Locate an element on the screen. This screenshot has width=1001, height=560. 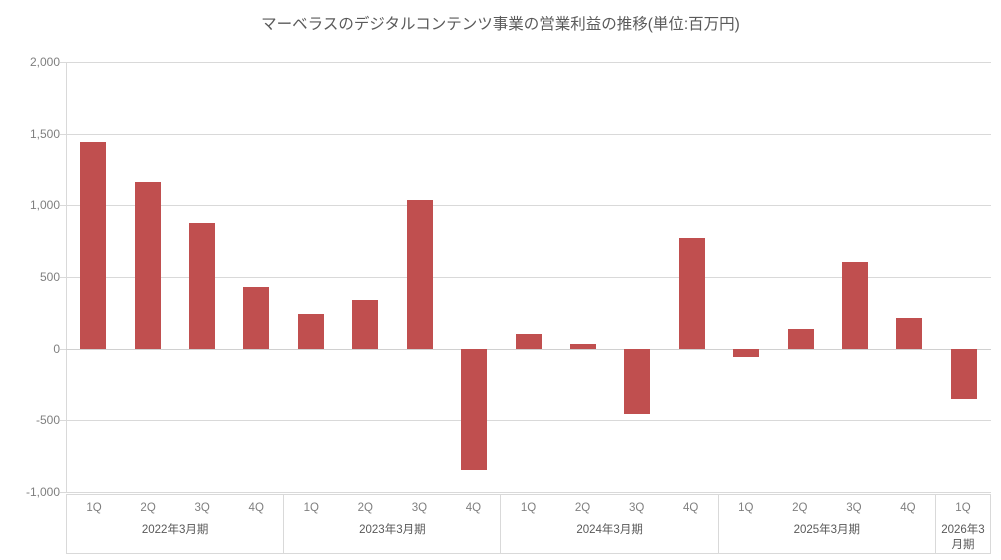
x-axis-year-group: 1Q 2Q 3Q 4Q 2023年3月期 is located at coordinates (393, 524).